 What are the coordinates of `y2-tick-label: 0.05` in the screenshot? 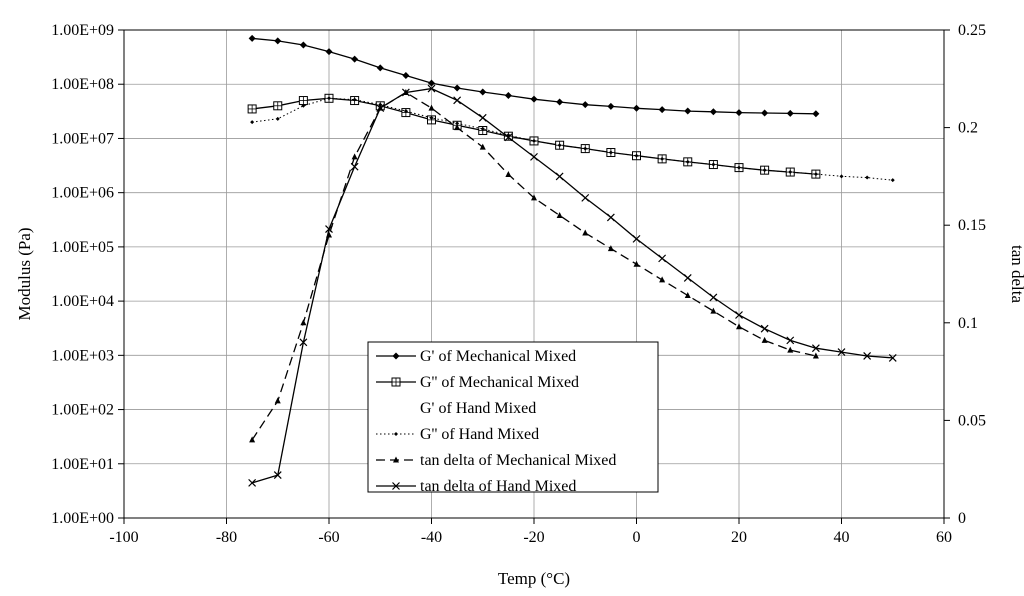 It's located at (972, 420).